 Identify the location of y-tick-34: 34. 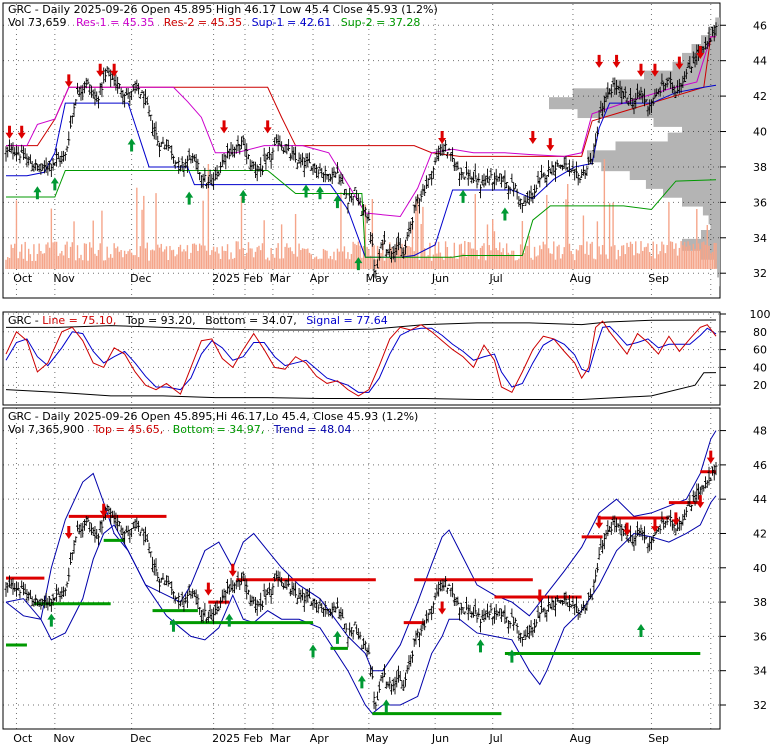
(760, 671).